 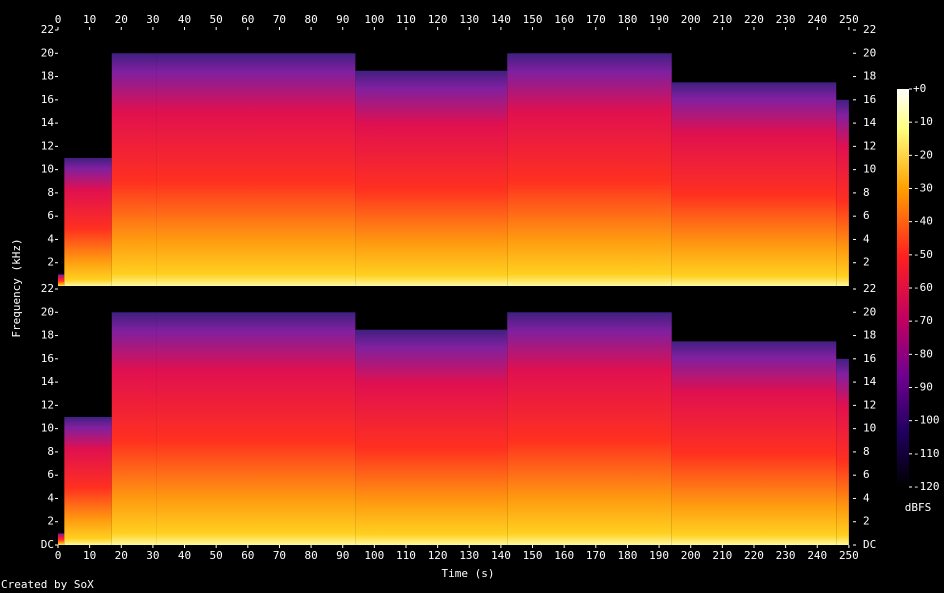 I want to click on x-tick-label: 160, so click(x=564, y=19).